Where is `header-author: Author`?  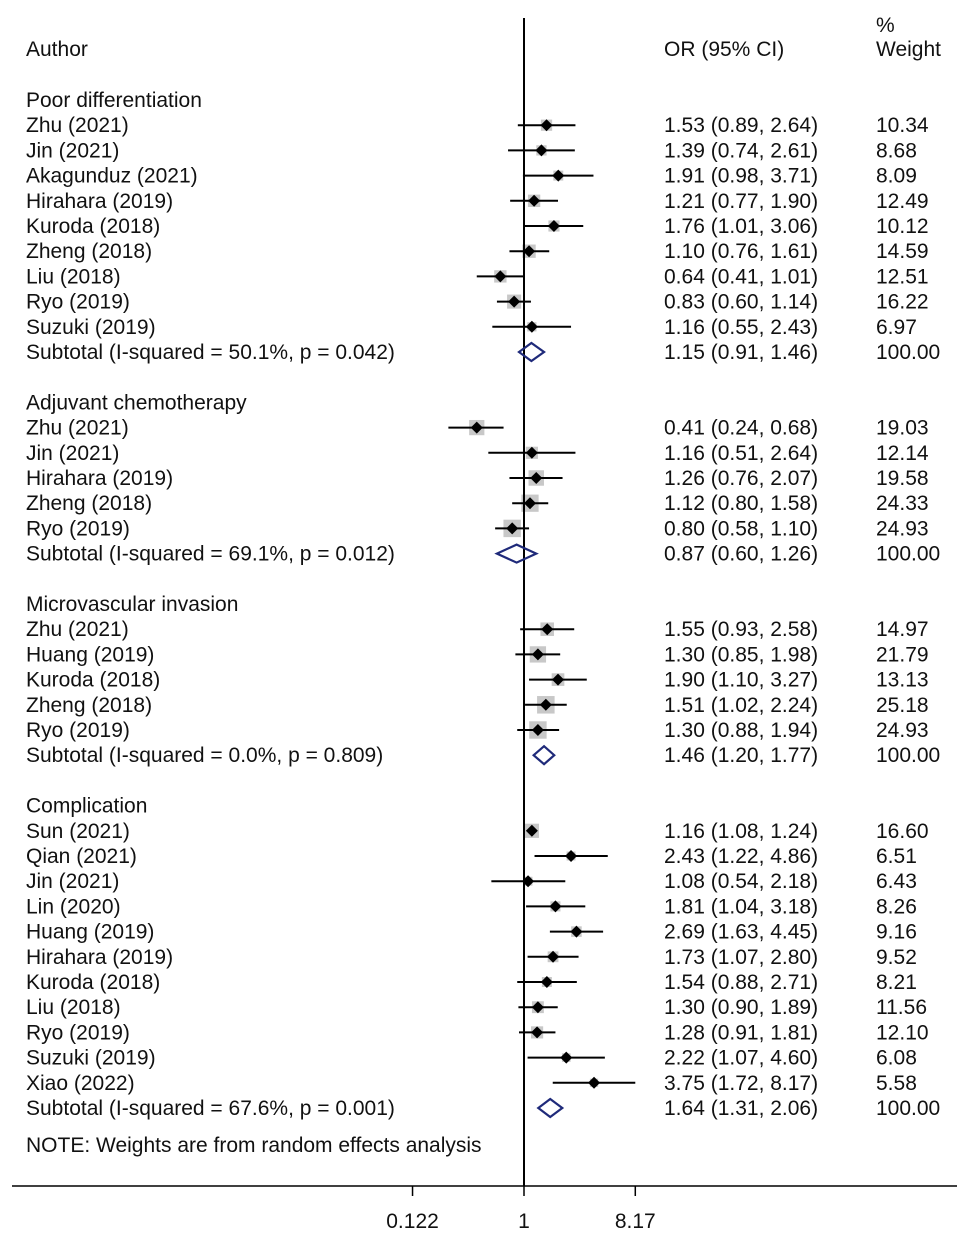
header-author: Author is located at coordinates (57, 49).